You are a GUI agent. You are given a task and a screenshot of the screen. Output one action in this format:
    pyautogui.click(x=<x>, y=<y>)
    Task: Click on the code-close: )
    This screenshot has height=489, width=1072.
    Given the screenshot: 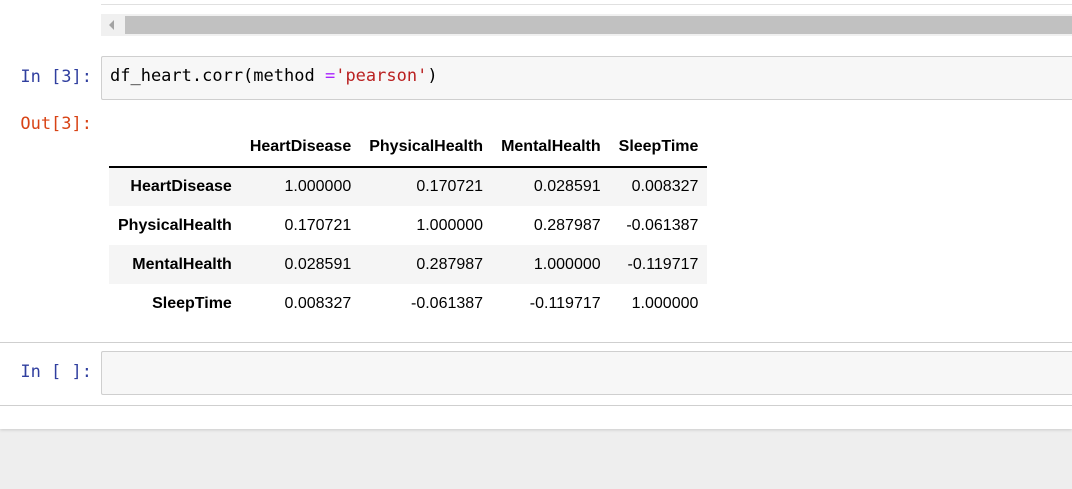 What is the action you would take?
    pyautogui.click(x=432, y=76)
    